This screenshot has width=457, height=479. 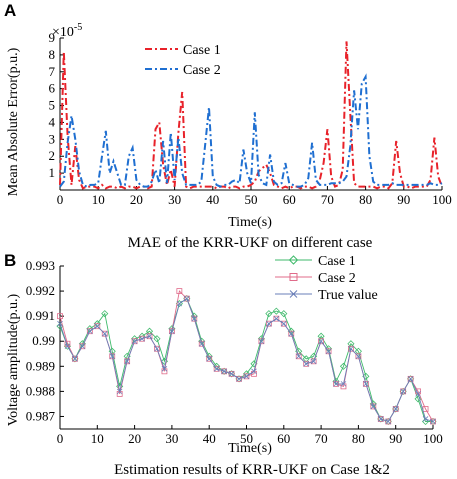 What do you see at coordinates (250, 448) in the screenshot?
I see `panel-b-xlabel: Time(s)` at bounding box center [250, 448].